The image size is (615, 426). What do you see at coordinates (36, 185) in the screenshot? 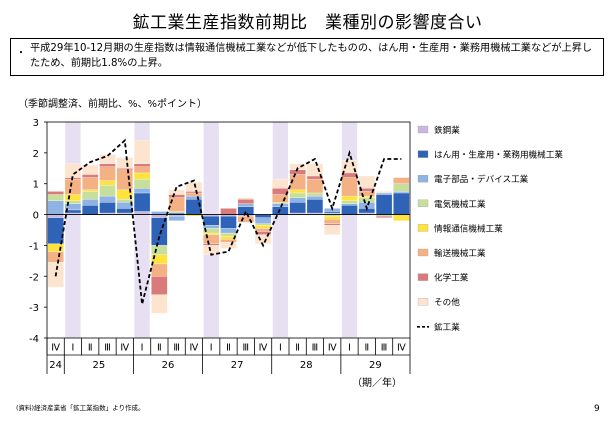
I see `y-tick-label: 1` at bounding box center [36, 185].